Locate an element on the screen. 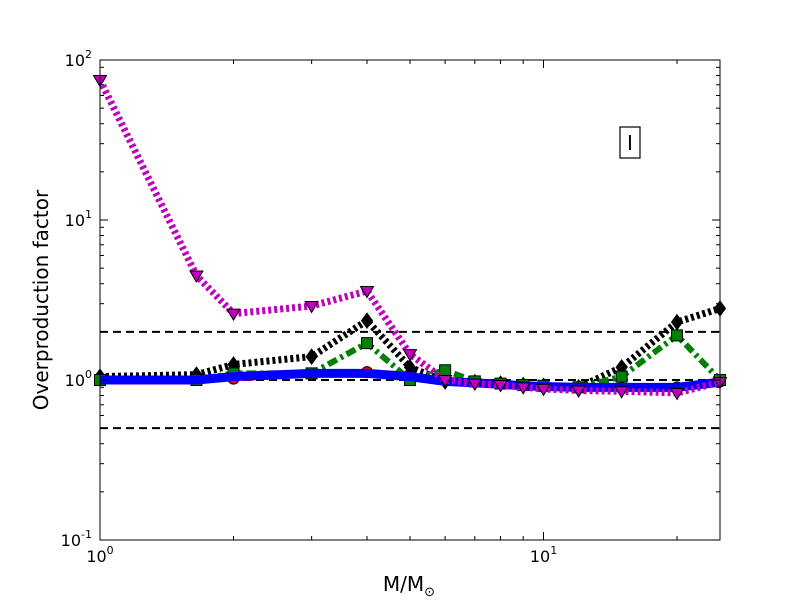 Image resolution: width=800 pixels, height=600 pixels. annotation-box: I is located at coordinates (630, 142).